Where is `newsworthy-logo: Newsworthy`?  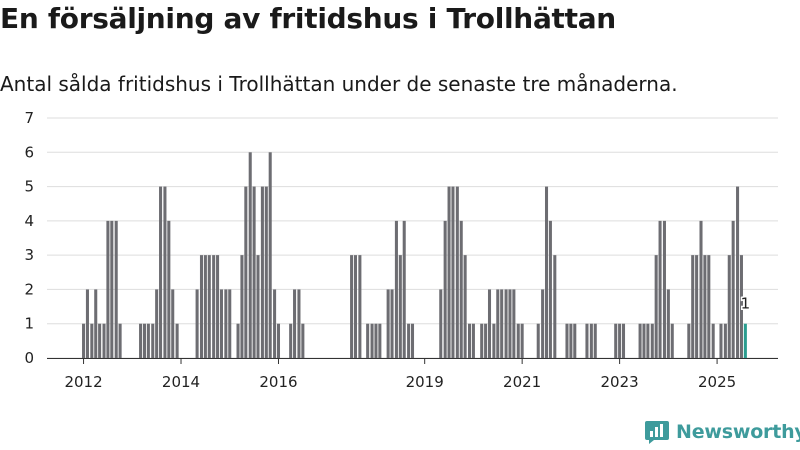
newsworthy-logo: Newsworthy is located at coordinates (722, 432).